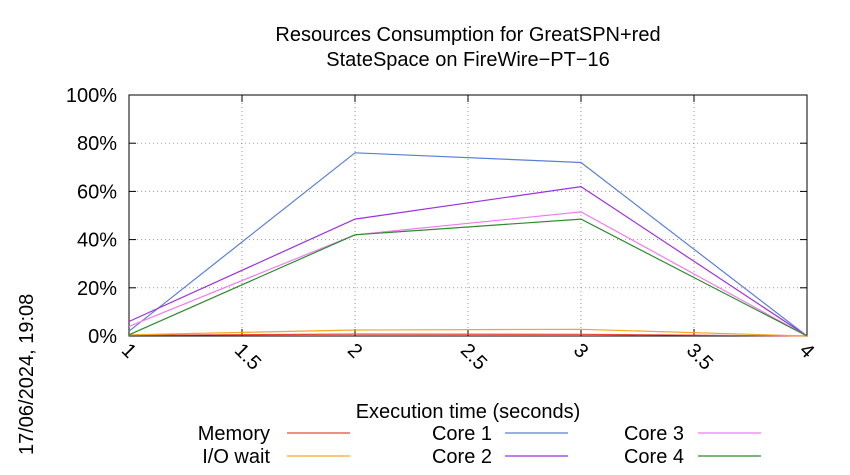 The height and width of the screenshot is (475, 850). I want to click on legend-label-i-o-wait: I/O wait, so click(236, 457).